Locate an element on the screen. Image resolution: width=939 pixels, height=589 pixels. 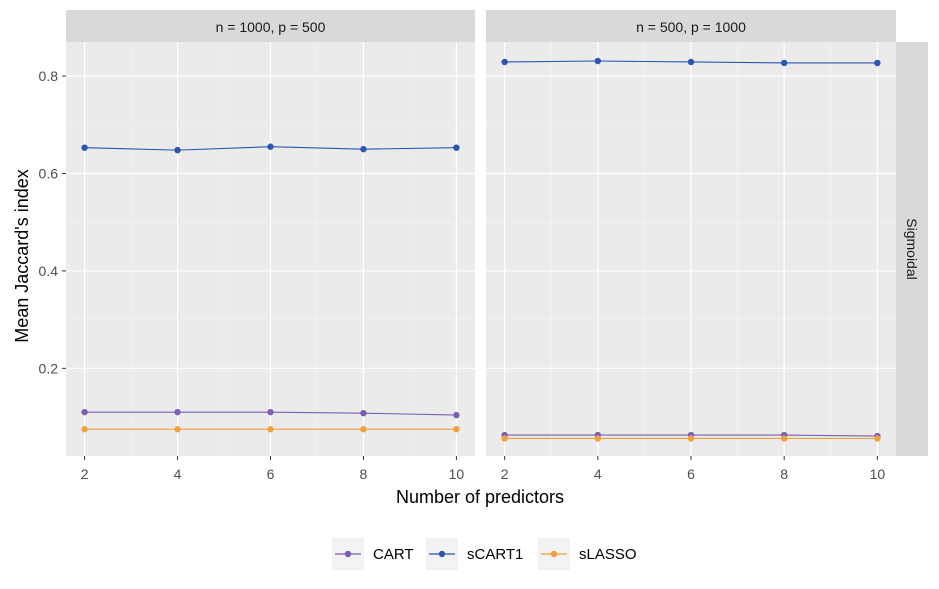
row-strip is located at coordinates (912, 249).